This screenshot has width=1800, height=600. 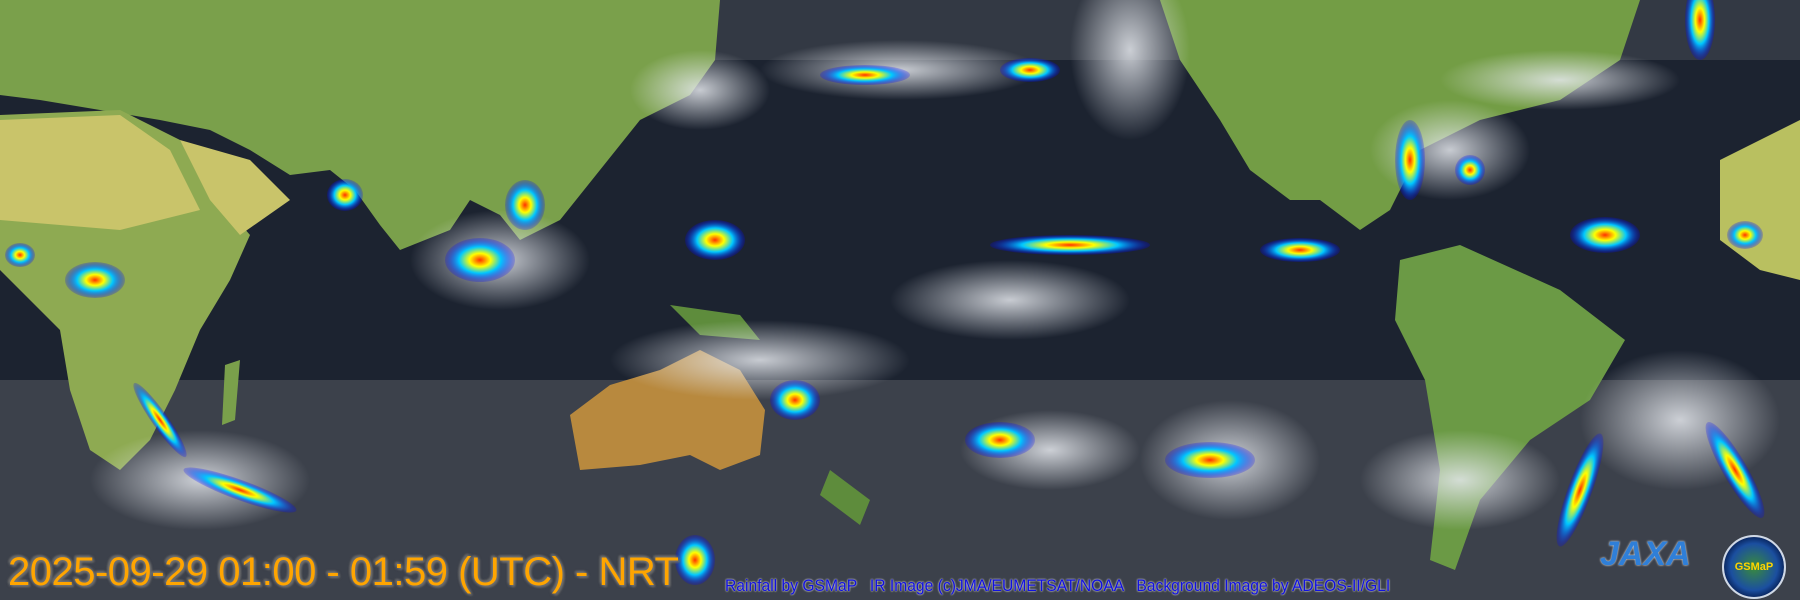 What do you see at coordinates (343, 572) in the screenshot?
I see `observation-timestamp: 2025-09-29 01:00 - 01:59 (UTC) - NRT` at bounding box center [343, 572].